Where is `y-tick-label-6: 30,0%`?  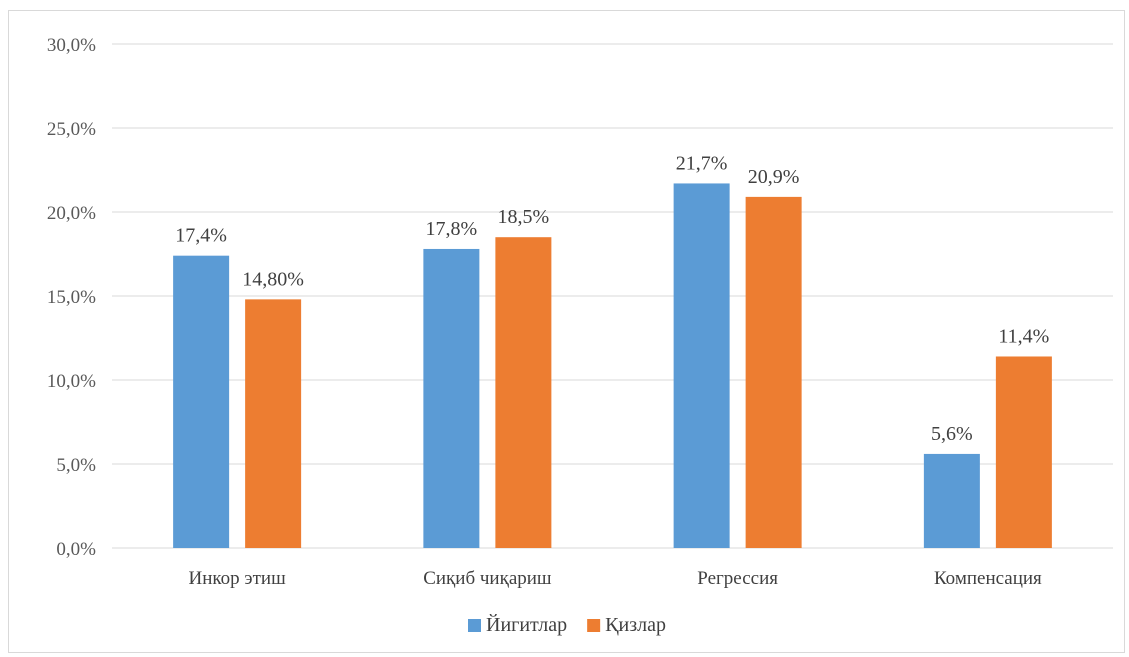 y-tick-label-6: 30,0% is located at coordinates (71, 45).